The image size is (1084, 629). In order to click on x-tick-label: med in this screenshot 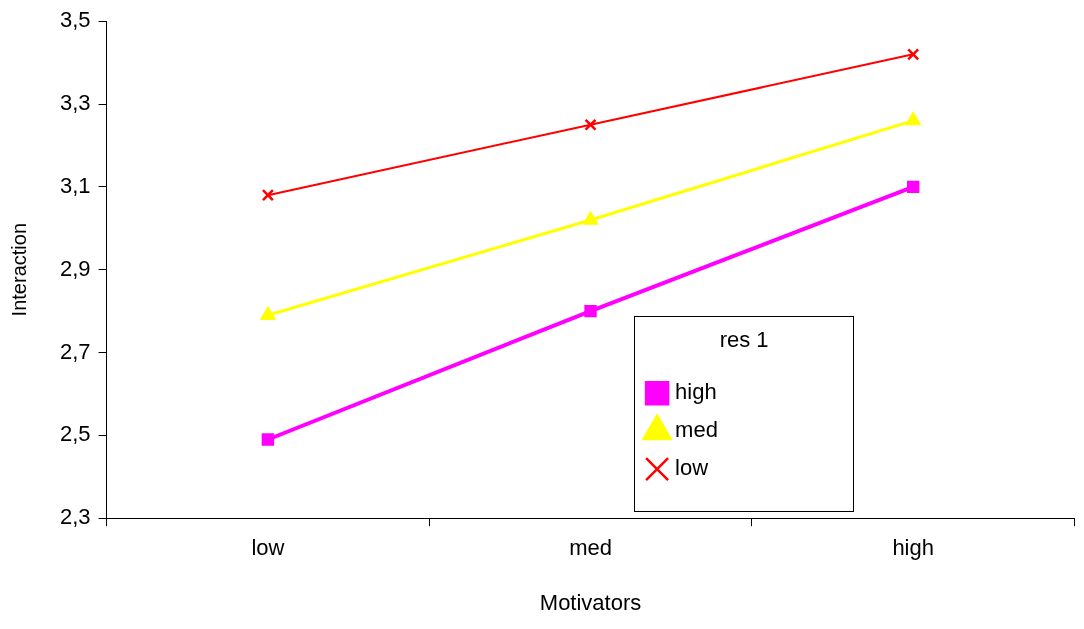, I will do `click(590, 548)`.